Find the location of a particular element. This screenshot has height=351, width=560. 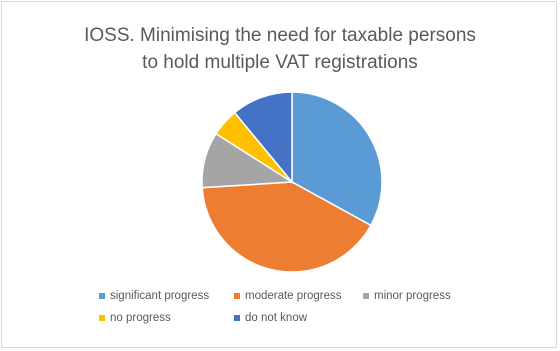

legend-swatch-do-not-know is located at coordinates (237, 318).